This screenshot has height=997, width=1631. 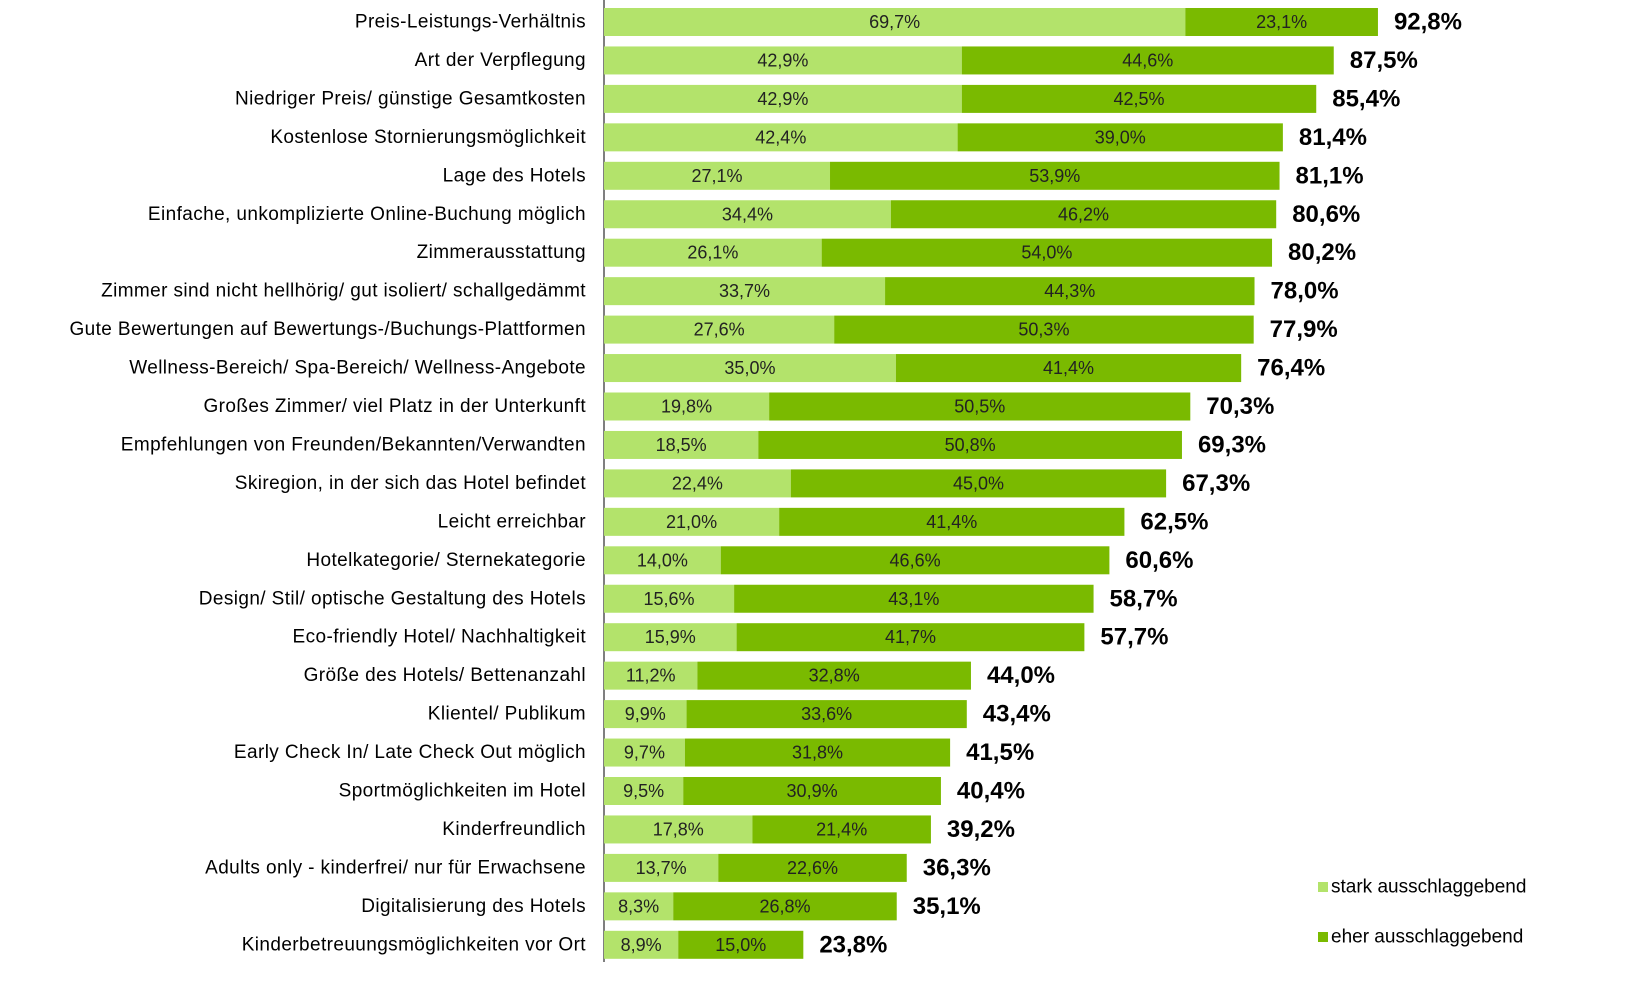 I want to click on value-label: 45,0%, so click(x=978, y=483).